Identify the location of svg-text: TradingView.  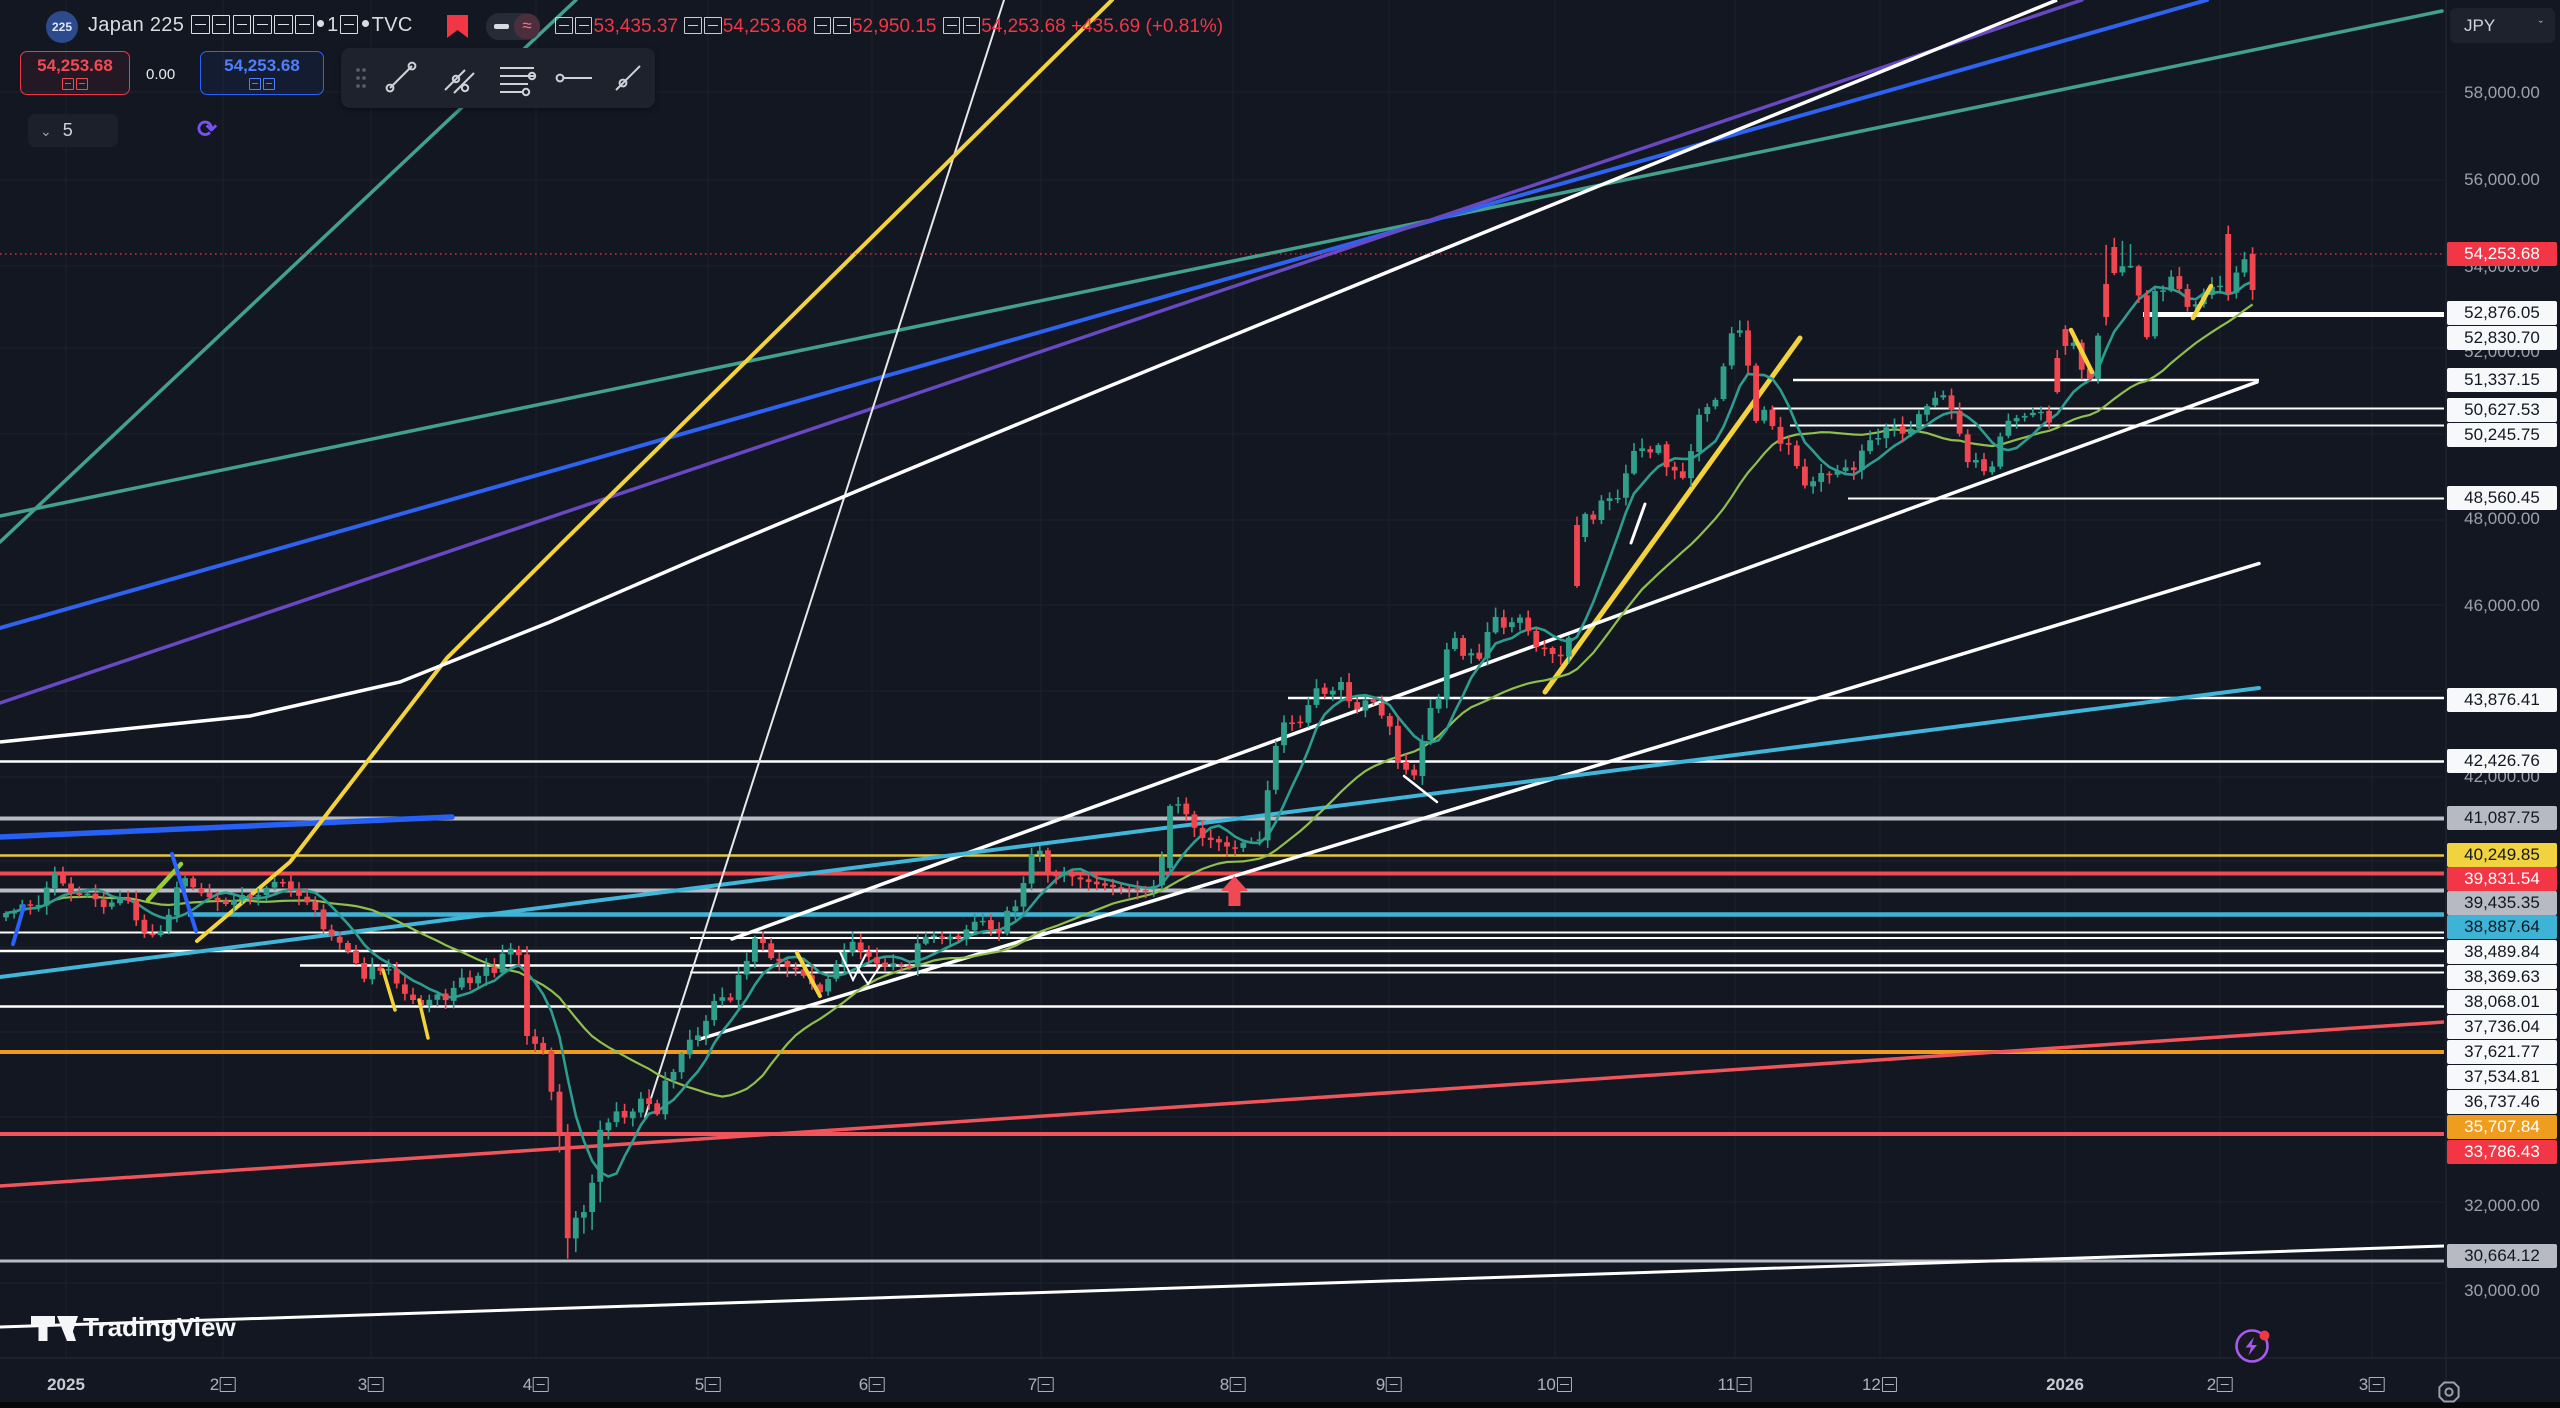
(159, 1327).